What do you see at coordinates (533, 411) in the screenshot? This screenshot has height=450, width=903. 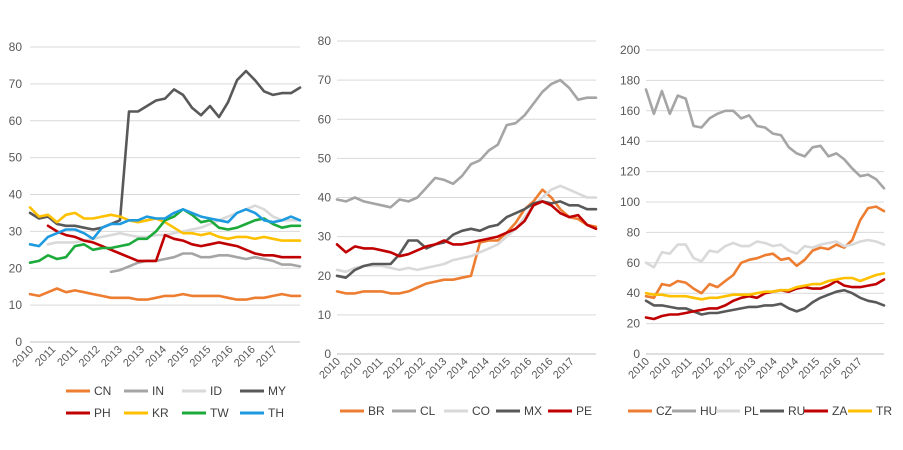 I see `legend-label-mx: MX` at bounding box center [533, 411].